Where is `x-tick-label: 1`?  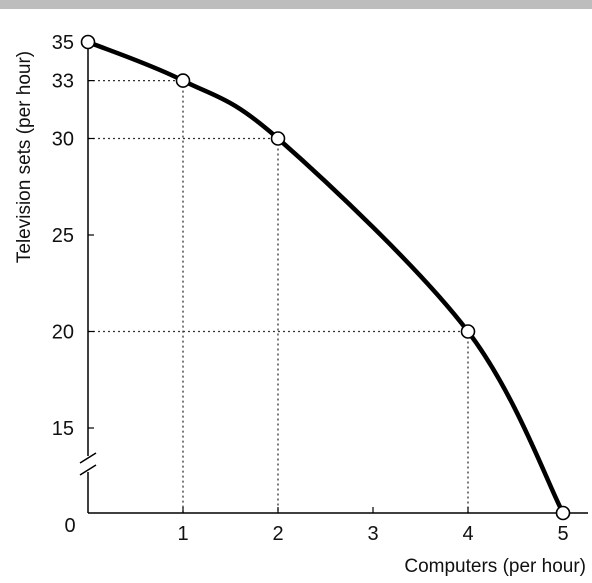
x-tick-label: 1 is located at coordinates (182, 534).